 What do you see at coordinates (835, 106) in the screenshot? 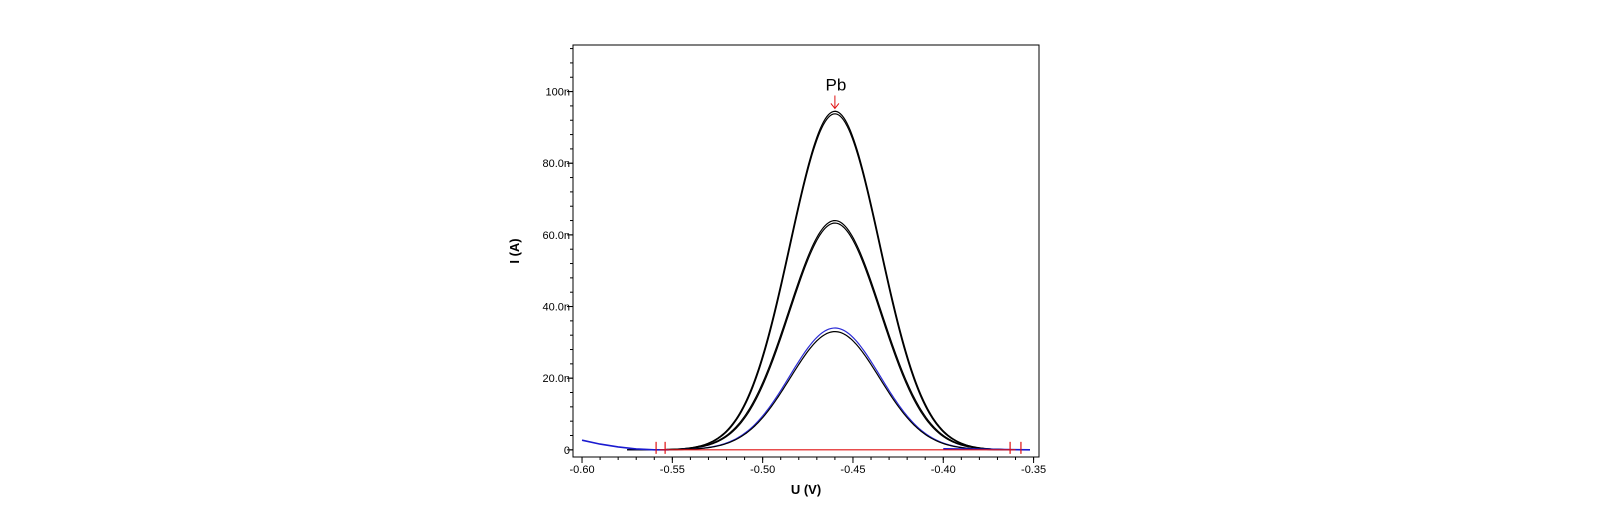
I see `annotation-arrowhead` at bounding box center [835, 106].